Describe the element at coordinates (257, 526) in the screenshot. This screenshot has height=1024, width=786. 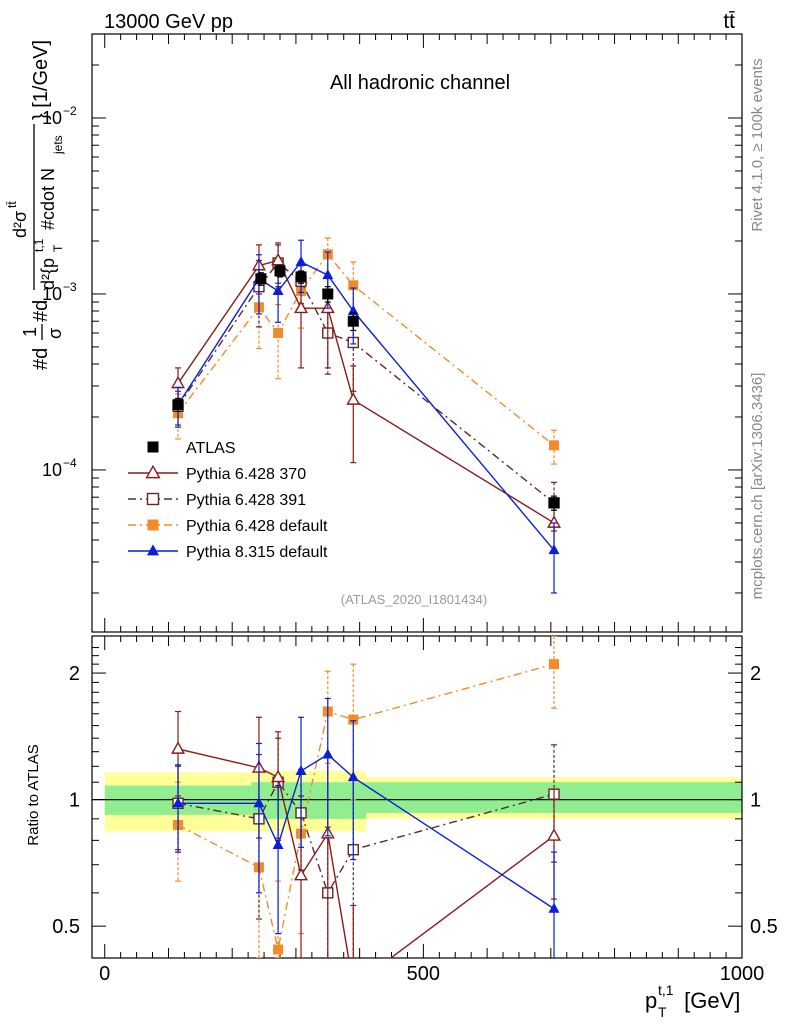
I see `legend-label: Pythia 6.428 default` at that location.